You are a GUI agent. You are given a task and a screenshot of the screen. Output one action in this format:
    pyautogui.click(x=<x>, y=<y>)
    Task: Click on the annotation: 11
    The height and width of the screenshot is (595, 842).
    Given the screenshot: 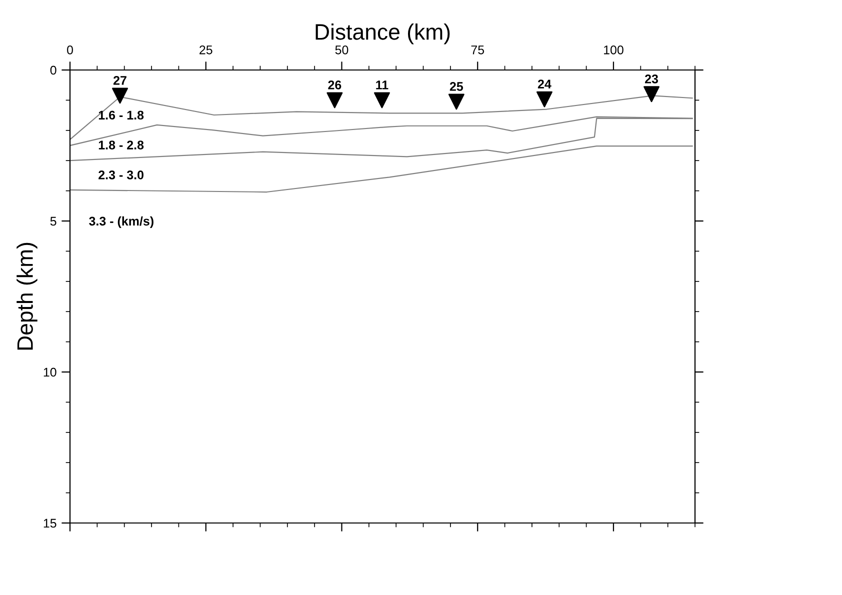 What is the action you would take?
    pyautogui.click(x=382, y=85)
    